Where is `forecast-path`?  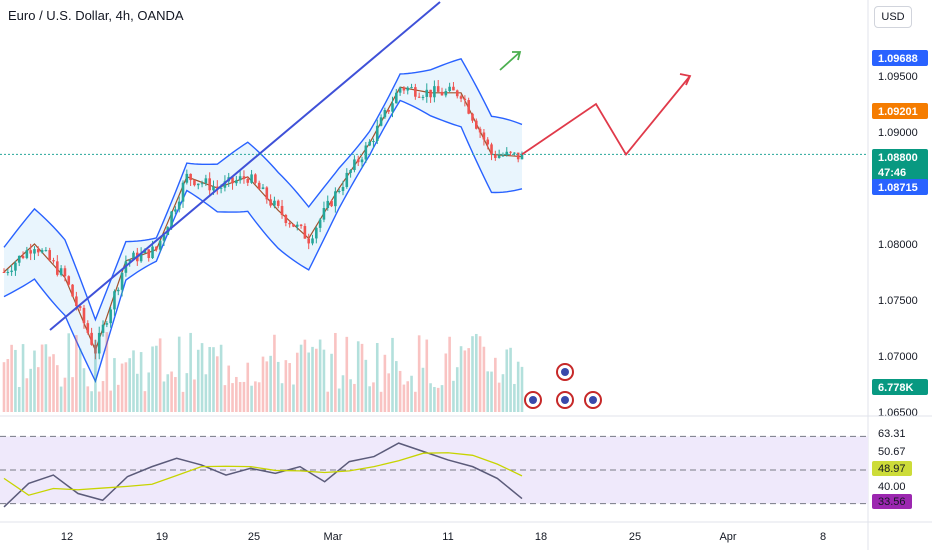
forecast-path is located at coordinates (606, 115).